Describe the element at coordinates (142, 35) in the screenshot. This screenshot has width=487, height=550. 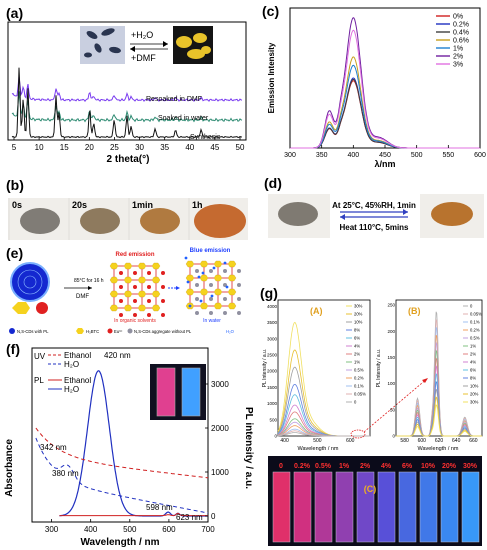
I see `arrow-h2o-label: +H₂O` at that location.